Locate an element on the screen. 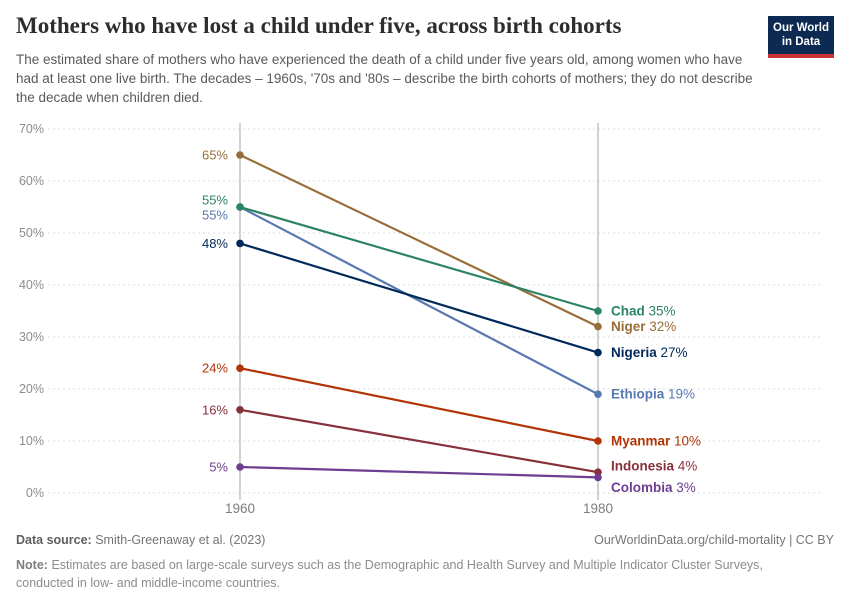 The width and height of the screenshot is (850, 600). x-tick-label-1980: 1980 is located at coordinates (598, 508).